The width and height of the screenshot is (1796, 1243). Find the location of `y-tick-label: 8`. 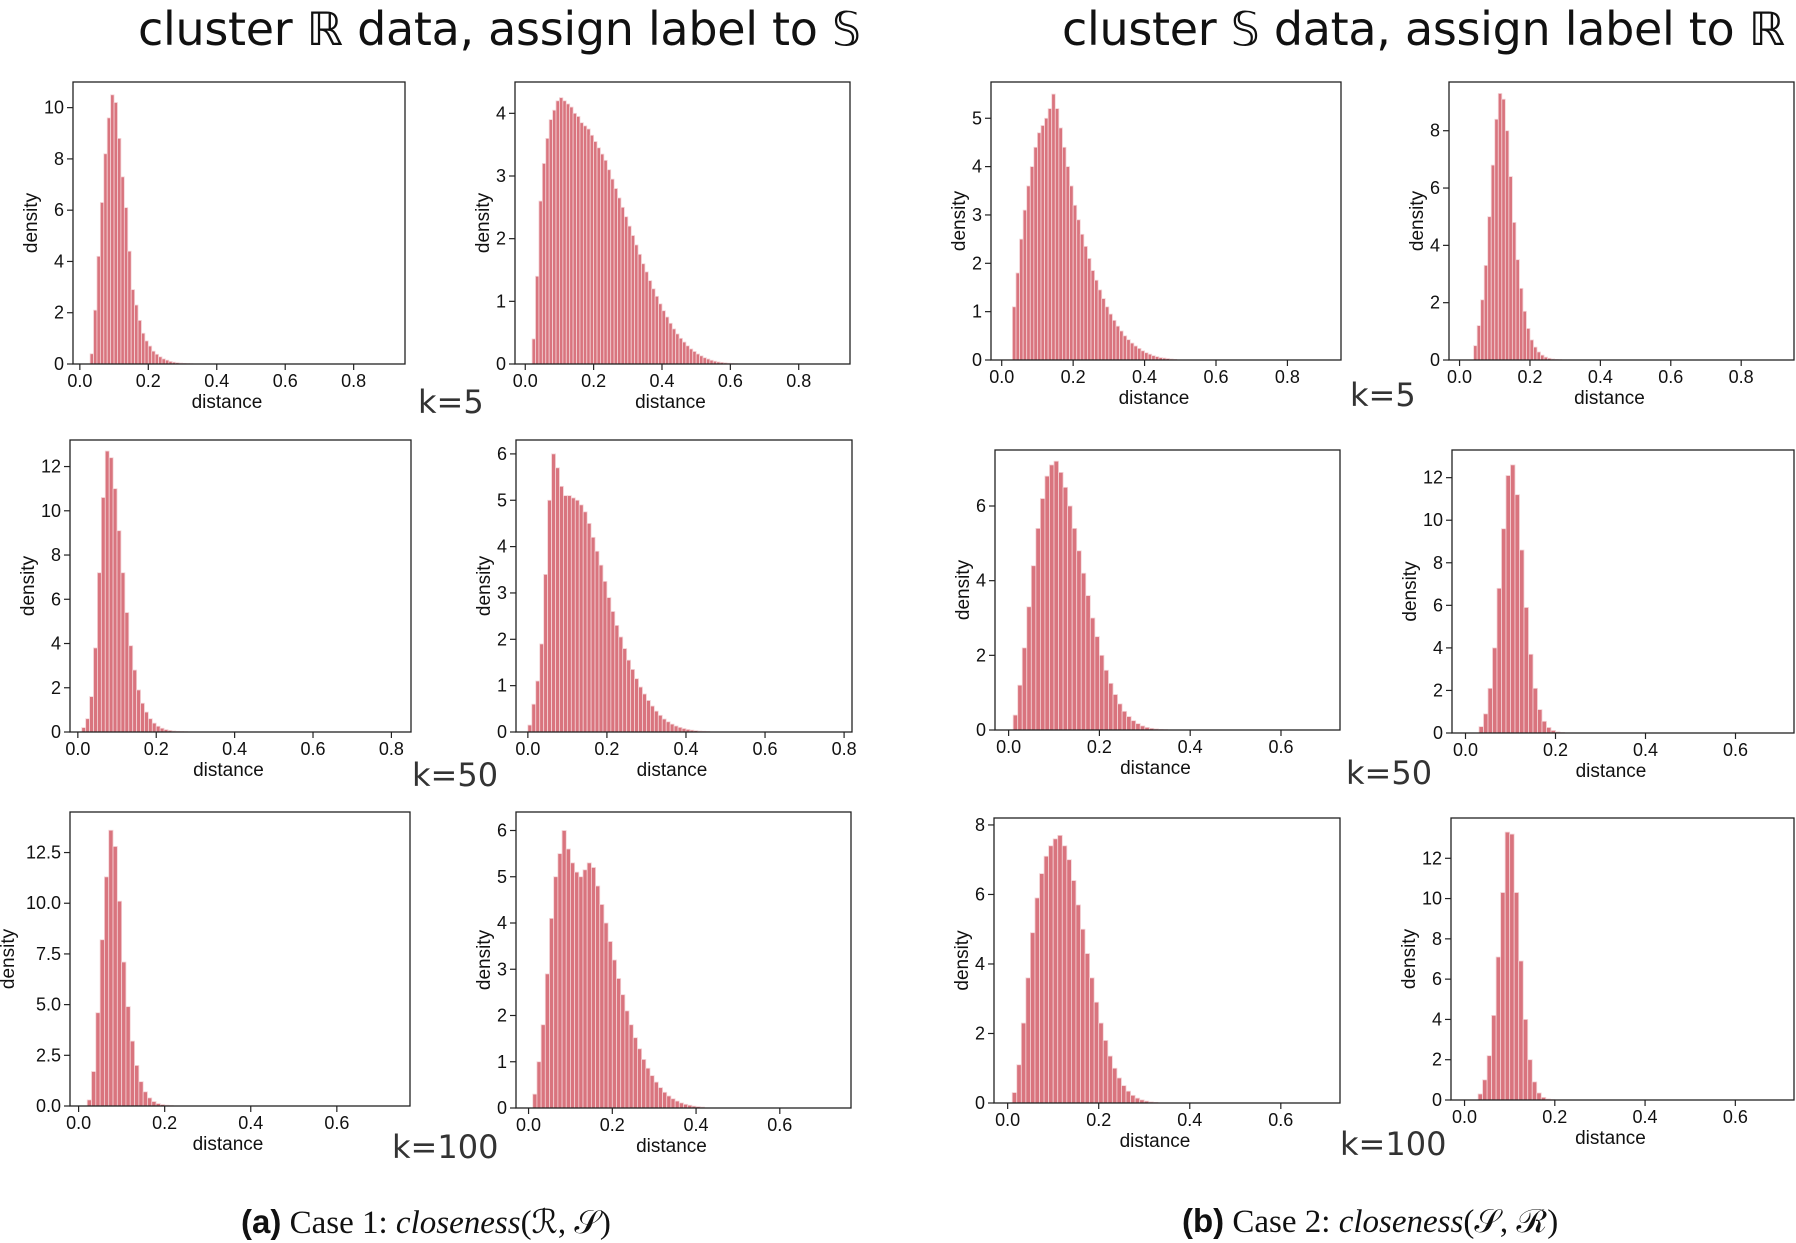

y-tick-label: 8 is located at coordinates (56, 555).